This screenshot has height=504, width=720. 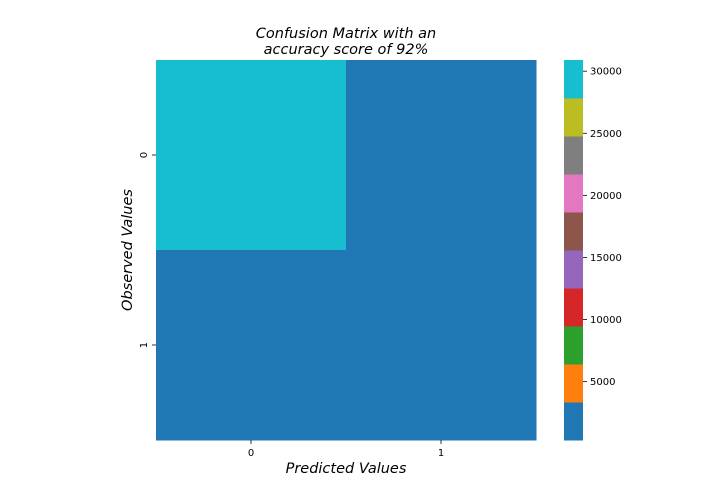 What do you see at coordinates (147, 250) in the screenshot?
I see `y-ticks: 01` at bounding box center [147, 250].